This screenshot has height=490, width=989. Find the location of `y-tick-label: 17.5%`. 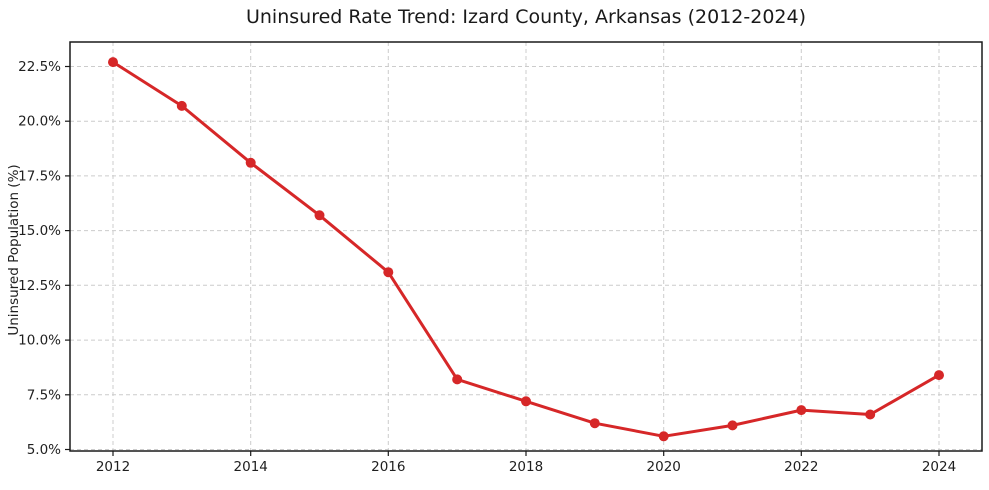

y-tick-label: 17.5% is located at coordinates (39, 176).